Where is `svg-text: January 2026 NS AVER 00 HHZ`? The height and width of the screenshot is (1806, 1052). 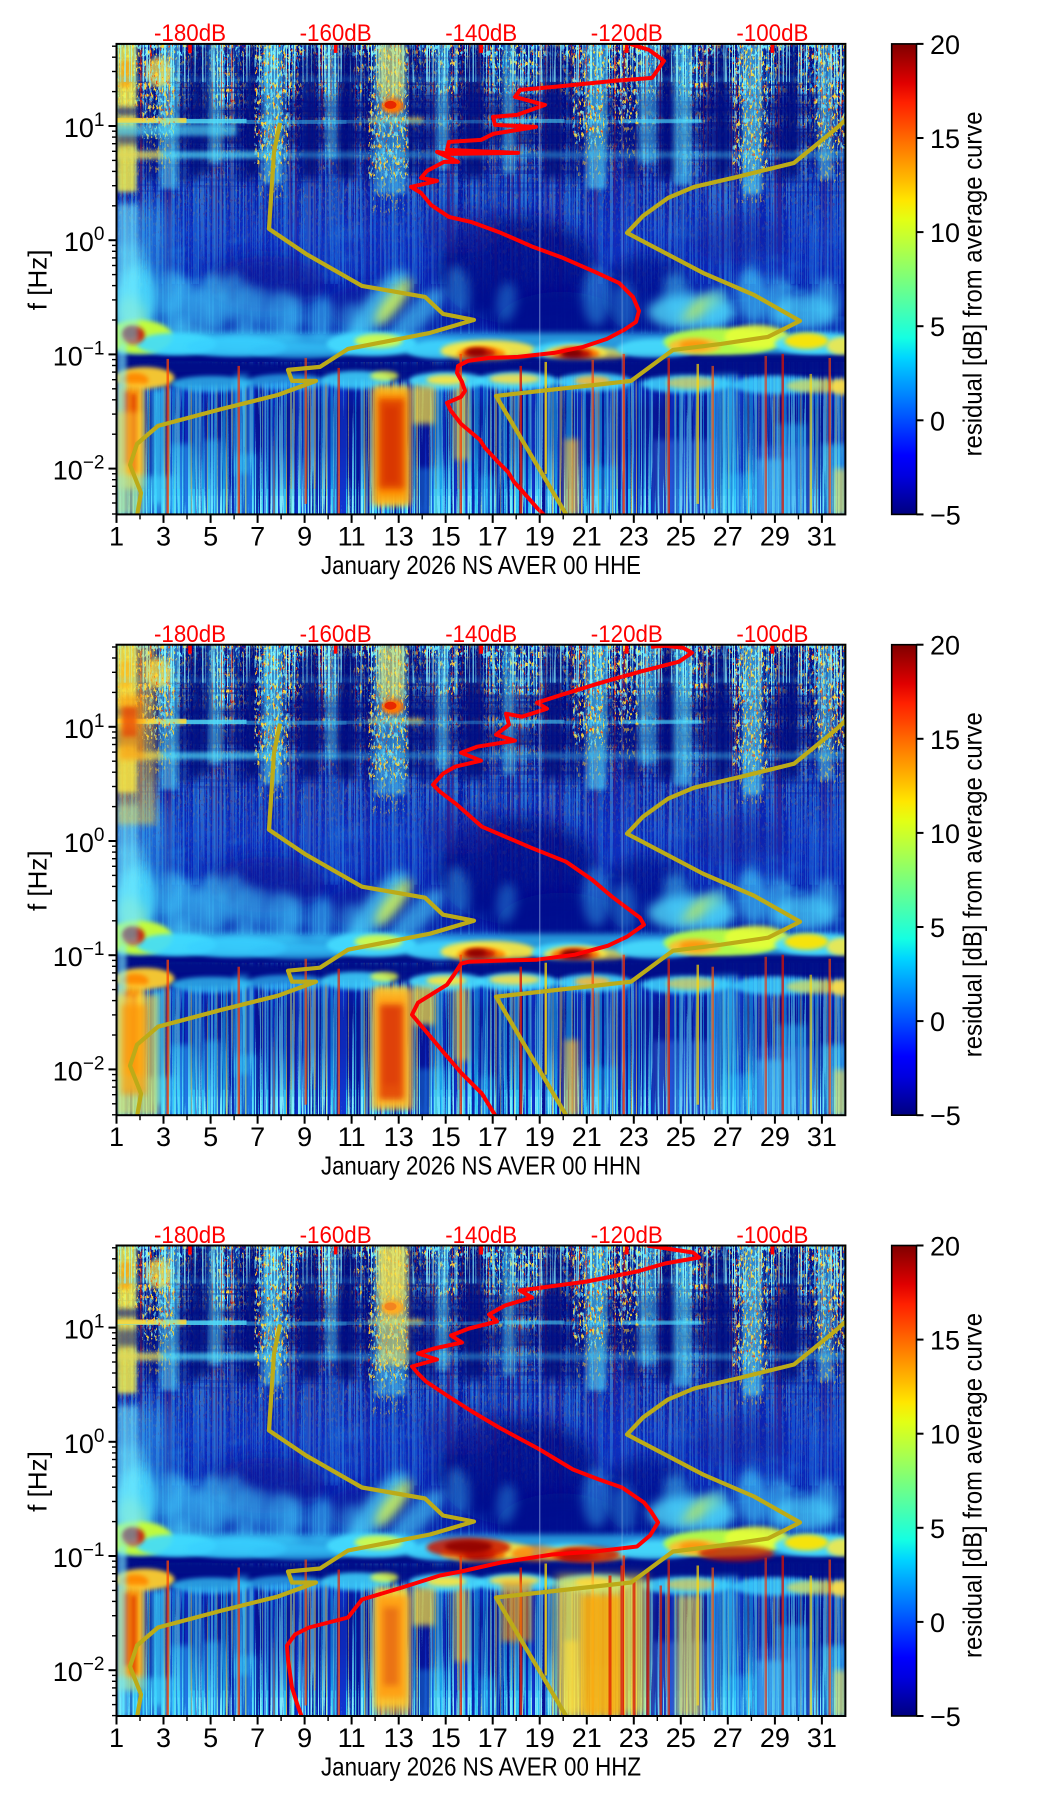 svg-text: January 2026 NS AVER 00 HHZ is located at coordinates (481, 1767).